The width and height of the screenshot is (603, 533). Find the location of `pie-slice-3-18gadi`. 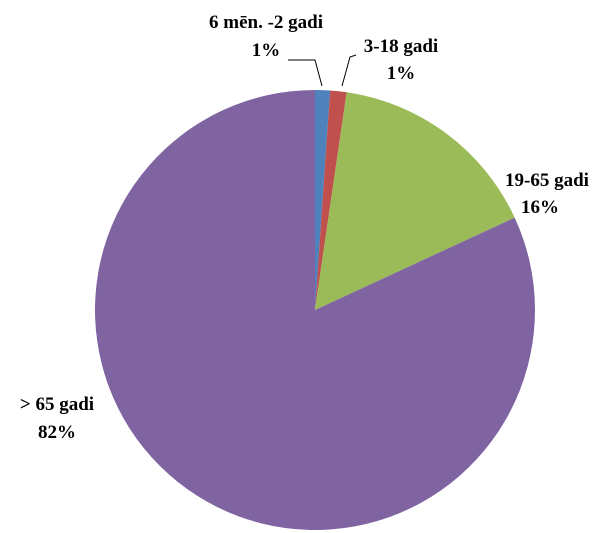

pie-slice-3-18gadi is located at coordinates (331, 200).